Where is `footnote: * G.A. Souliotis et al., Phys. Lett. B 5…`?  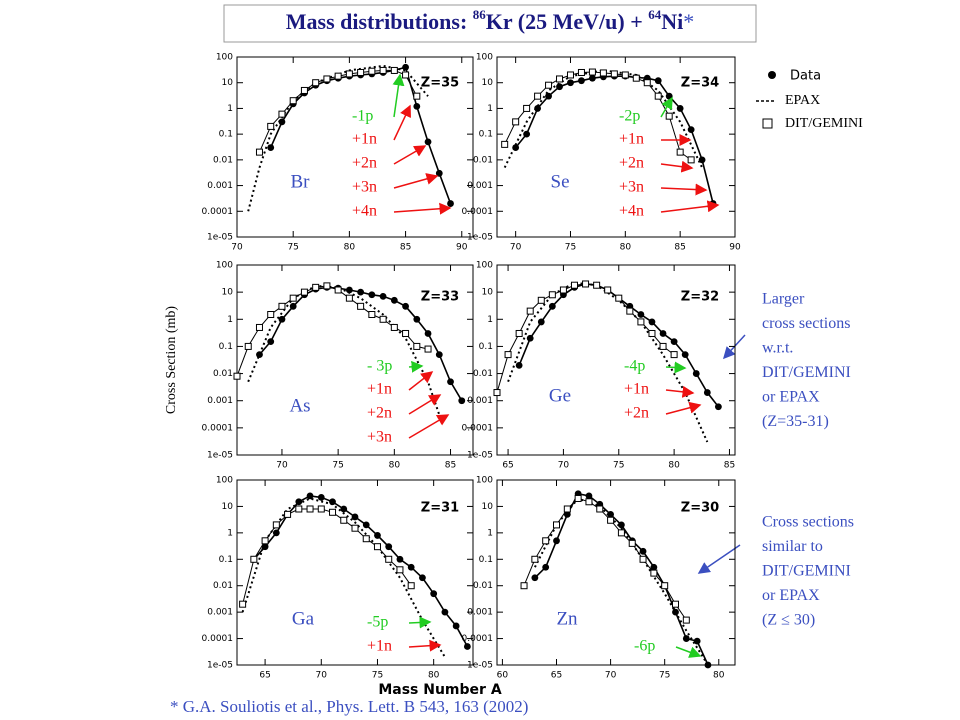 footnote: * G.A. Souliotis et al., Phys. Lett. B 5… is located at coordinates (349, 706).